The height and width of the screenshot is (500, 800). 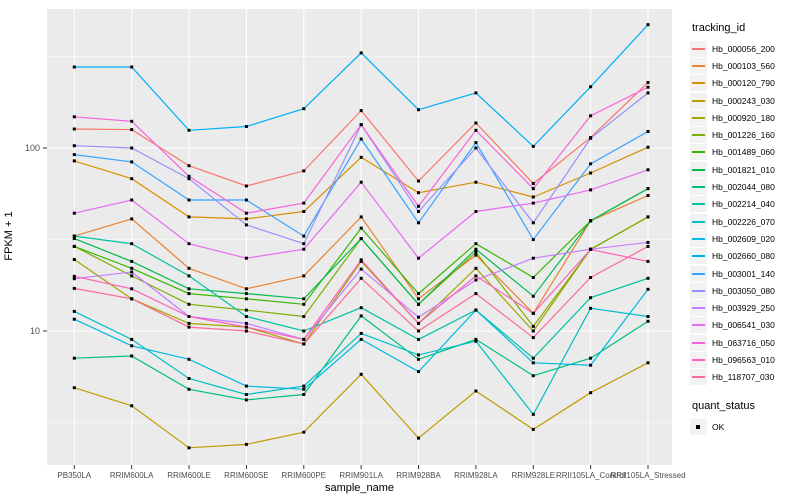 What do you see at coordinates (745, 65) in the screenshot?
I see `legend-item-Hb_000103_560: Hb_000103_560` at bounding box center [745, 65].